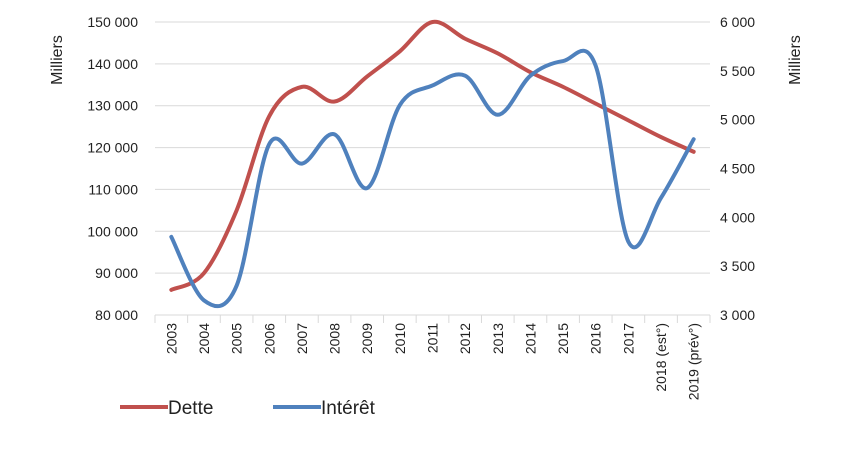 This screenshot has height=455, width=842. What do you see at coordinates (737, 120) in the screenshot?
I see `right-tick-label: 5 000` at bounding box center [737, 120].